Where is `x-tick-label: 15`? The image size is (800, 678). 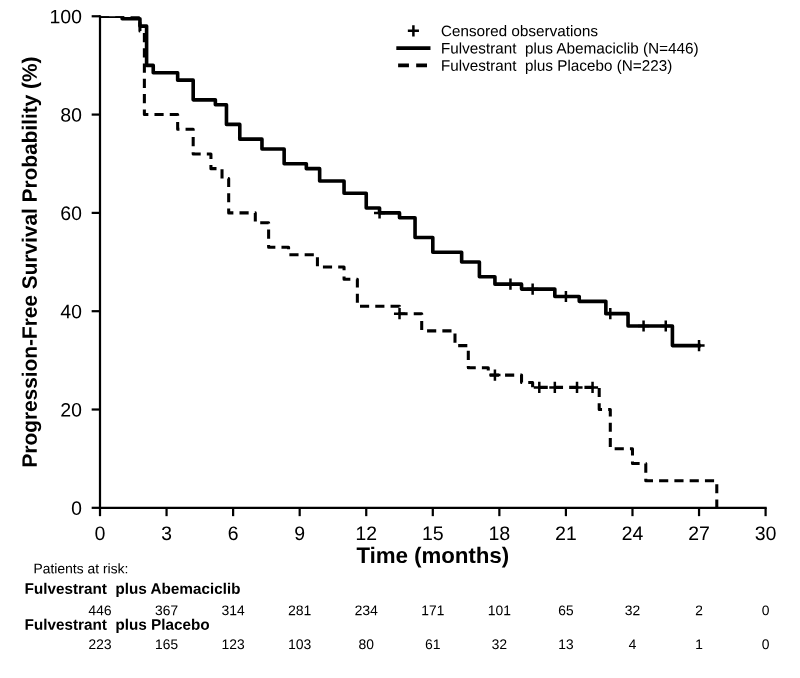
x-tick-label: 15 is located at coordinates (433, 533).